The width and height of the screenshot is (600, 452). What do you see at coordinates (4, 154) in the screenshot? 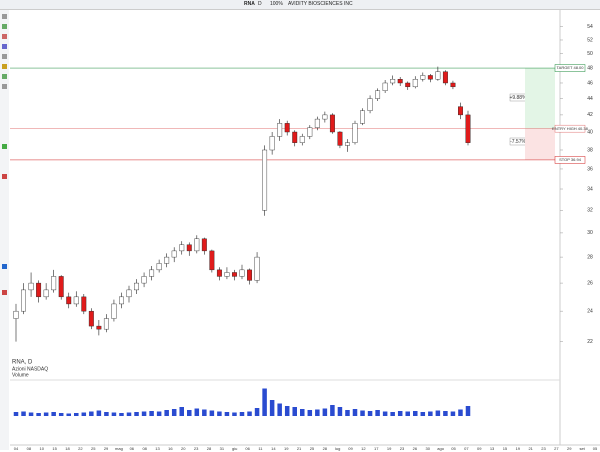
I see `tool-icons` at bounding box center [4, 154].